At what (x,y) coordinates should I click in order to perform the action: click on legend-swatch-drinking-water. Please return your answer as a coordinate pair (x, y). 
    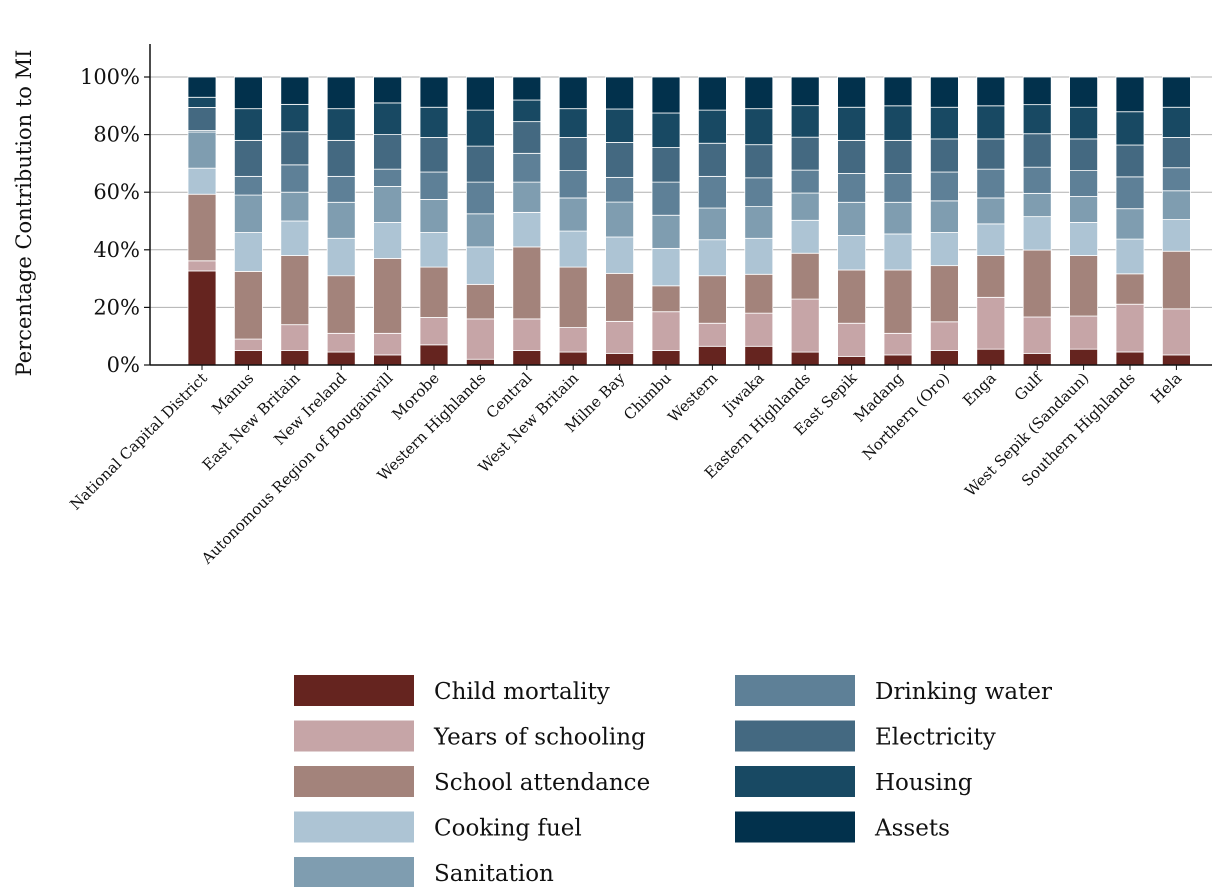
    Looking at the image, I should click on (795, 690).